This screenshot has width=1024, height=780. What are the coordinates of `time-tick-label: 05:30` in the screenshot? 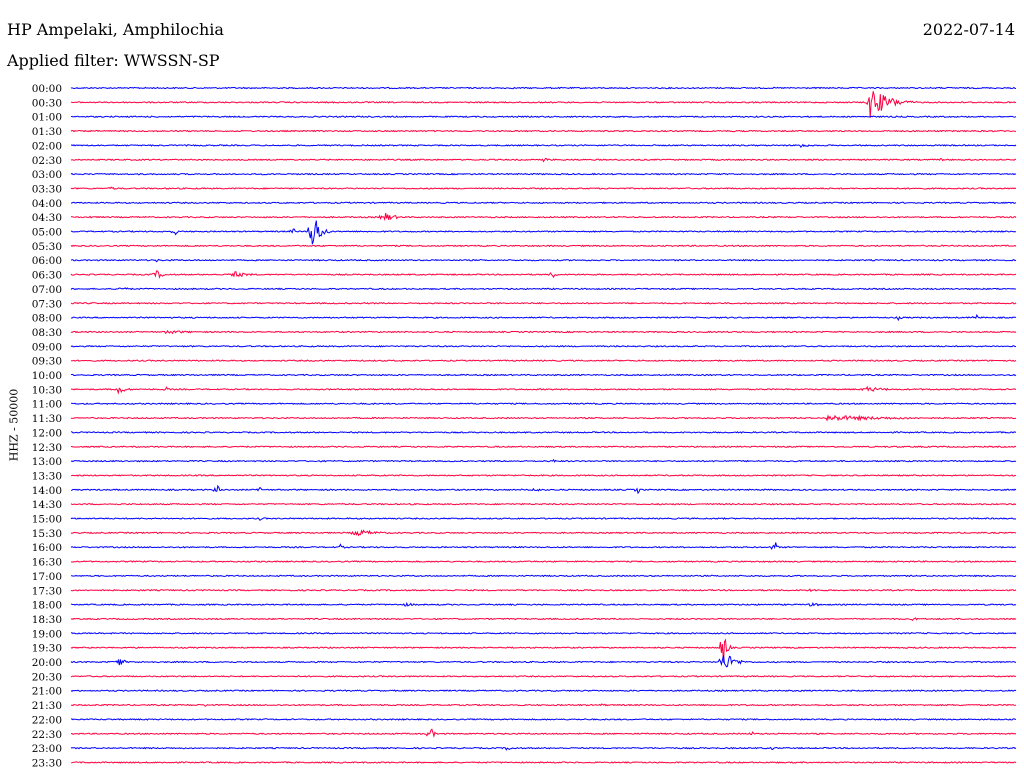 It's located at (47, 247).